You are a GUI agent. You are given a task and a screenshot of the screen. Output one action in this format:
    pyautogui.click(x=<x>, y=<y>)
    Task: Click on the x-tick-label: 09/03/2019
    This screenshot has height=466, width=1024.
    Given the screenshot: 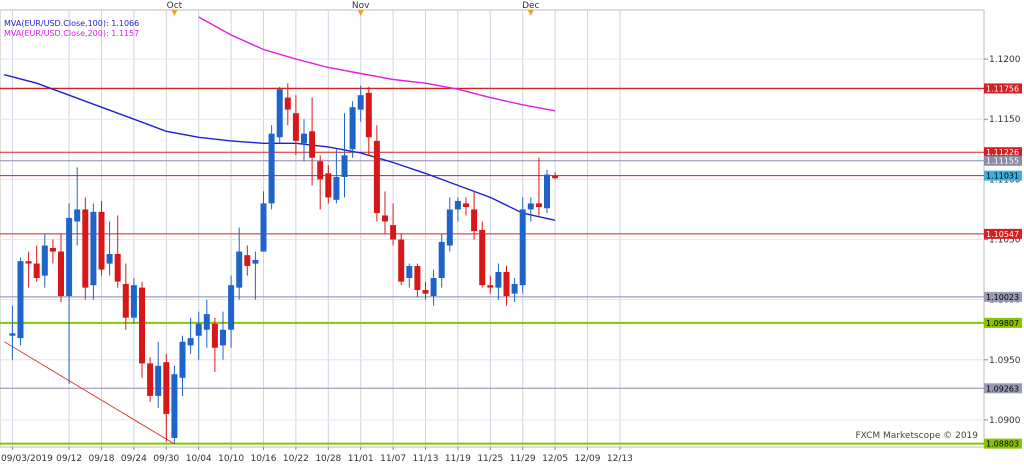 What is the action you would take?
    pyautogui.click(x=27, y=459)
    